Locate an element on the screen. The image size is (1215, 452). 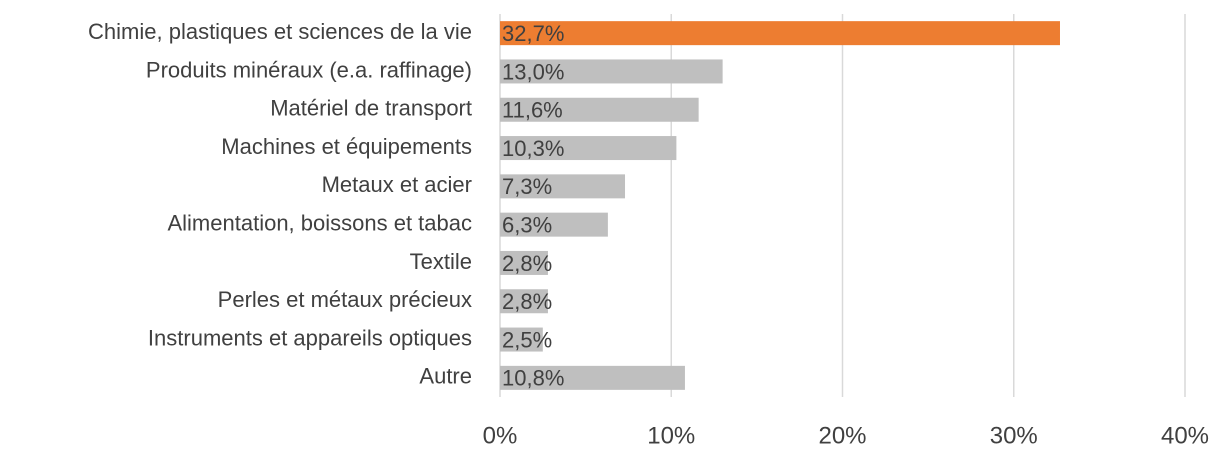
y-tick-label: Autre is located at coordinates (445, 376).